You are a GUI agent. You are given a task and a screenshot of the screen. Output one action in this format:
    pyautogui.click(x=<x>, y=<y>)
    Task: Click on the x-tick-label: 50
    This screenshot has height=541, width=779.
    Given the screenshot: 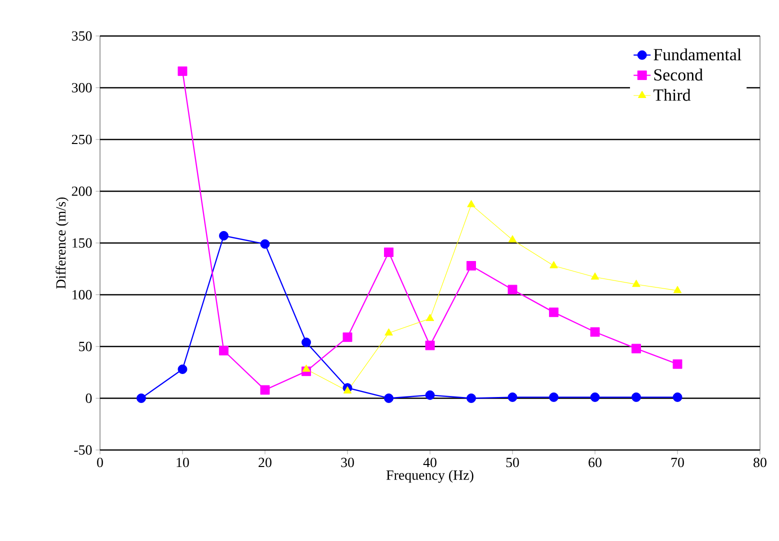 What is the action you would take?
    pyautogui.click(x=512, y=463)
    